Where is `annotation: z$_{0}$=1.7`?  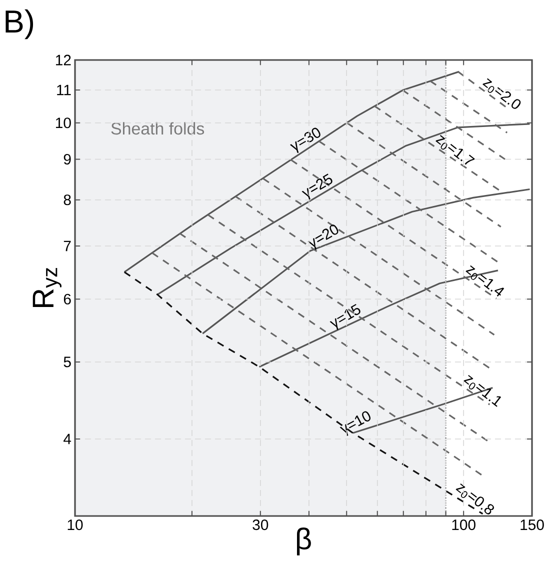 annotation: z$_{0}$=1.7 is located at coordinates (455, 150).